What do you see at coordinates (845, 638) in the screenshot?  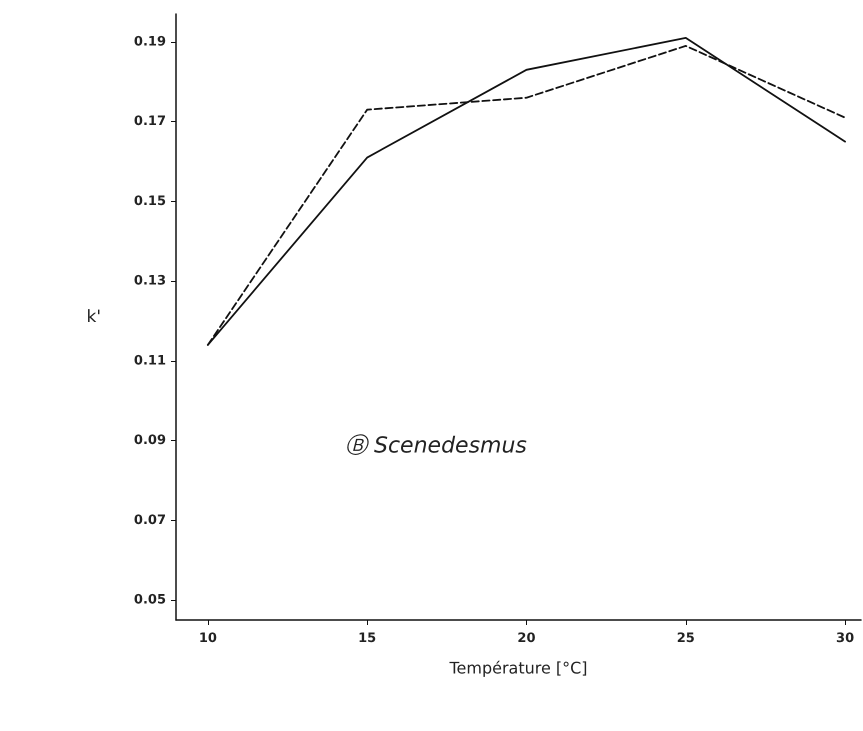 I see `x-tick-label: 30` at bounding box center [845, 638].